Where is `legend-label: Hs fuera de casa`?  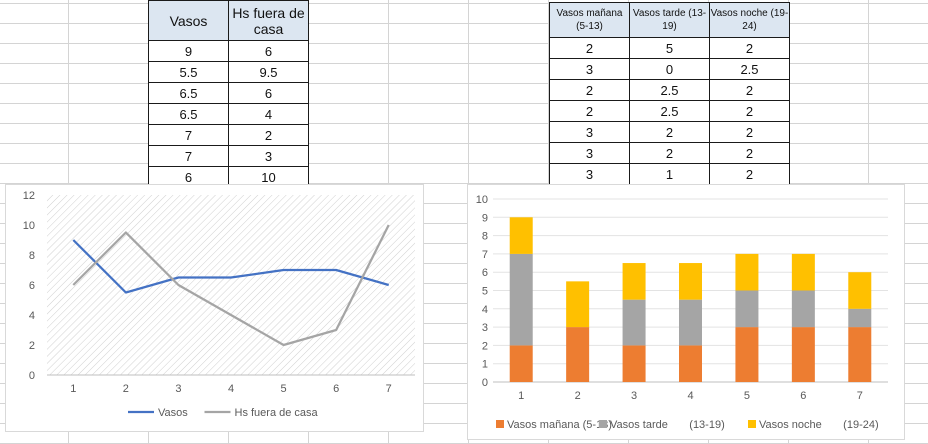
legend-label: Hs fuera de casa is located at coordinates (277, 413).